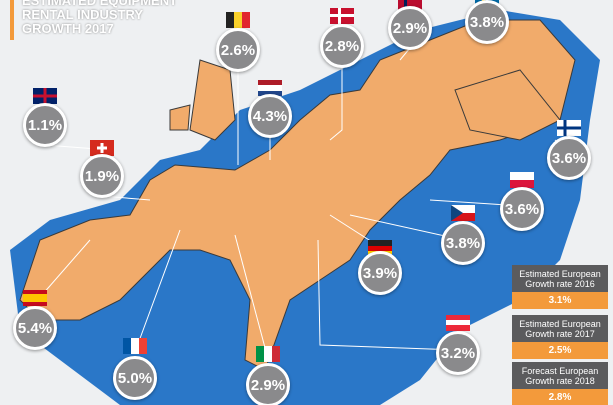 The width and height of the screenshot is (613, 405). Describe the element at coordinates (380, 273) in the screenshot. I see `growth-marker: 3.9%` at that location.